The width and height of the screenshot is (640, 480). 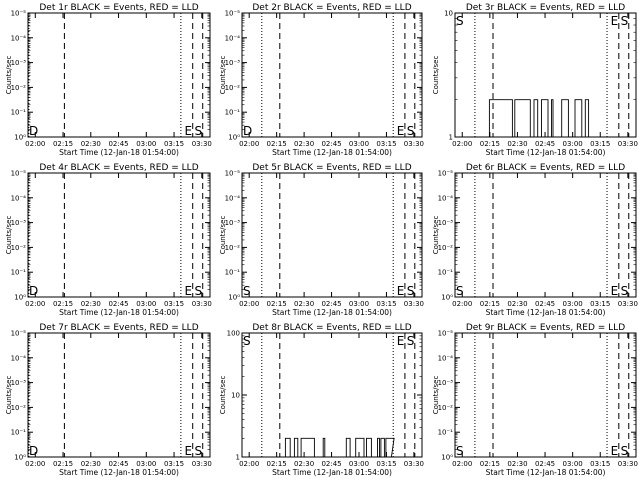 What do you see at coordinates (448, 14) in the screenshot?
I see `y-tick-label: 10` at bounding box center [448, 14].